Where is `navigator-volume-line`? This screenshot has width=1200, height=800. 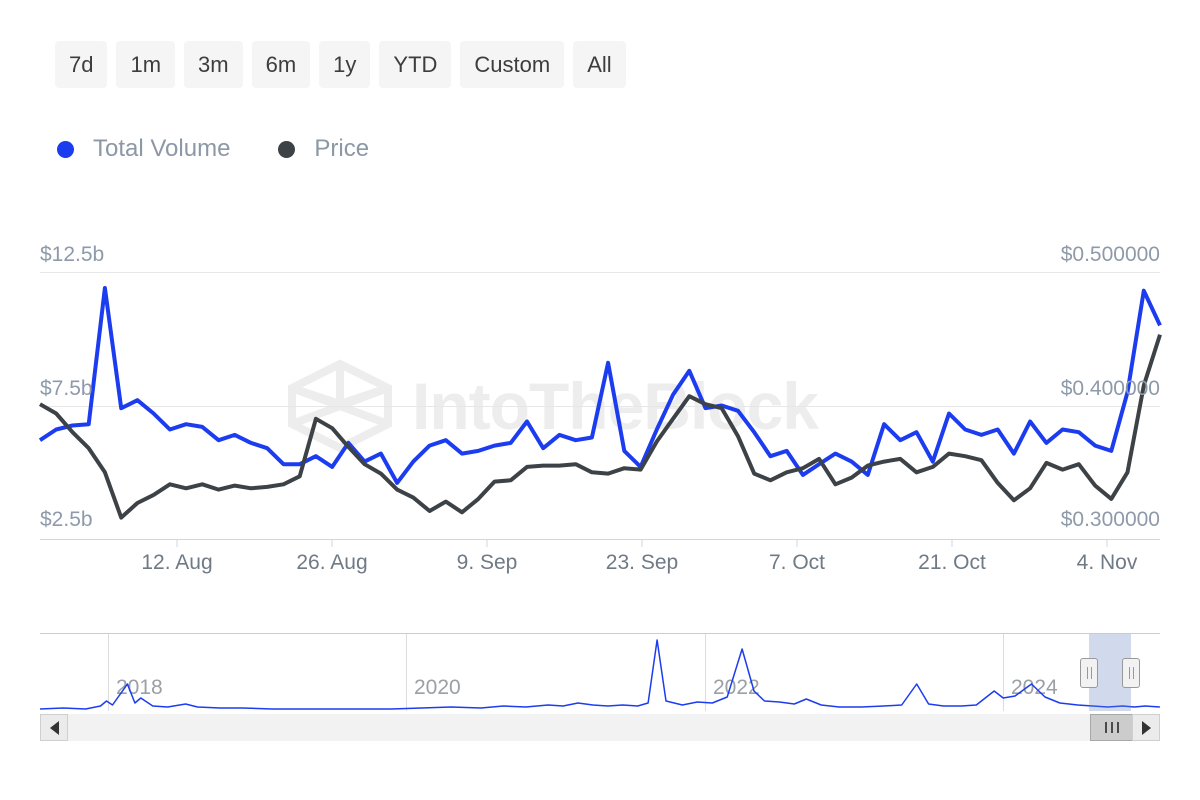 navigator-volume-line is located at coordinates (600, 674).